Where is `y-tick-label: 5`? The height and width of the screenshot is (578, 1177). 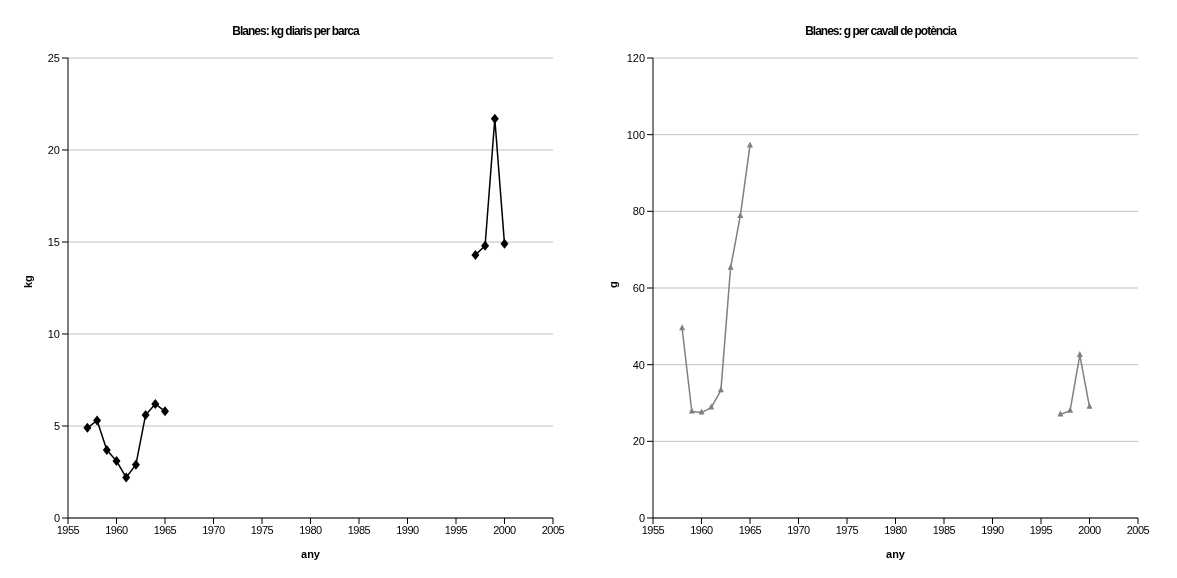
y-tick-label: 5 is located at coordinates (56, 425).